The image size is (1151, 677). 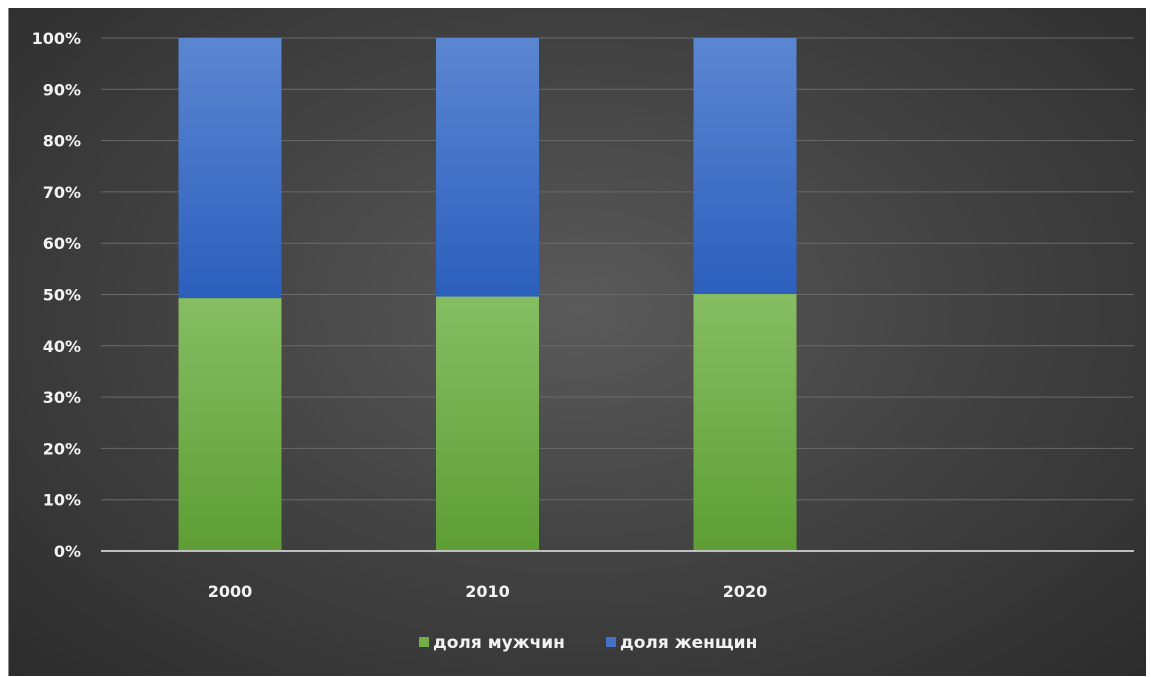 I want to click on legend-label-women: доля женщин, so click(x=688, y=643).